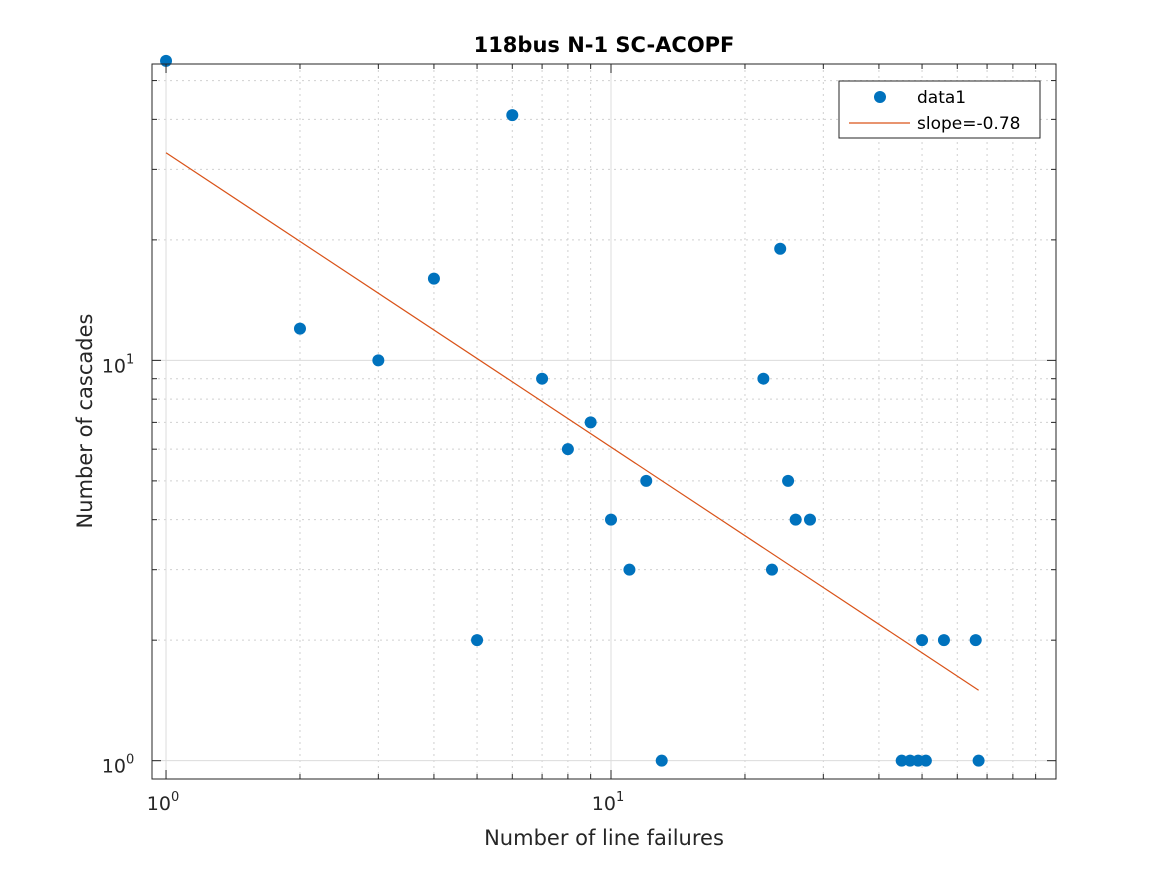 This screenshot has height=875, width=1167. What do you see at coordinates (118, 765) in the screenshot?
I see `y-tick-label: 10⁰` at bounding box center [118, 765].